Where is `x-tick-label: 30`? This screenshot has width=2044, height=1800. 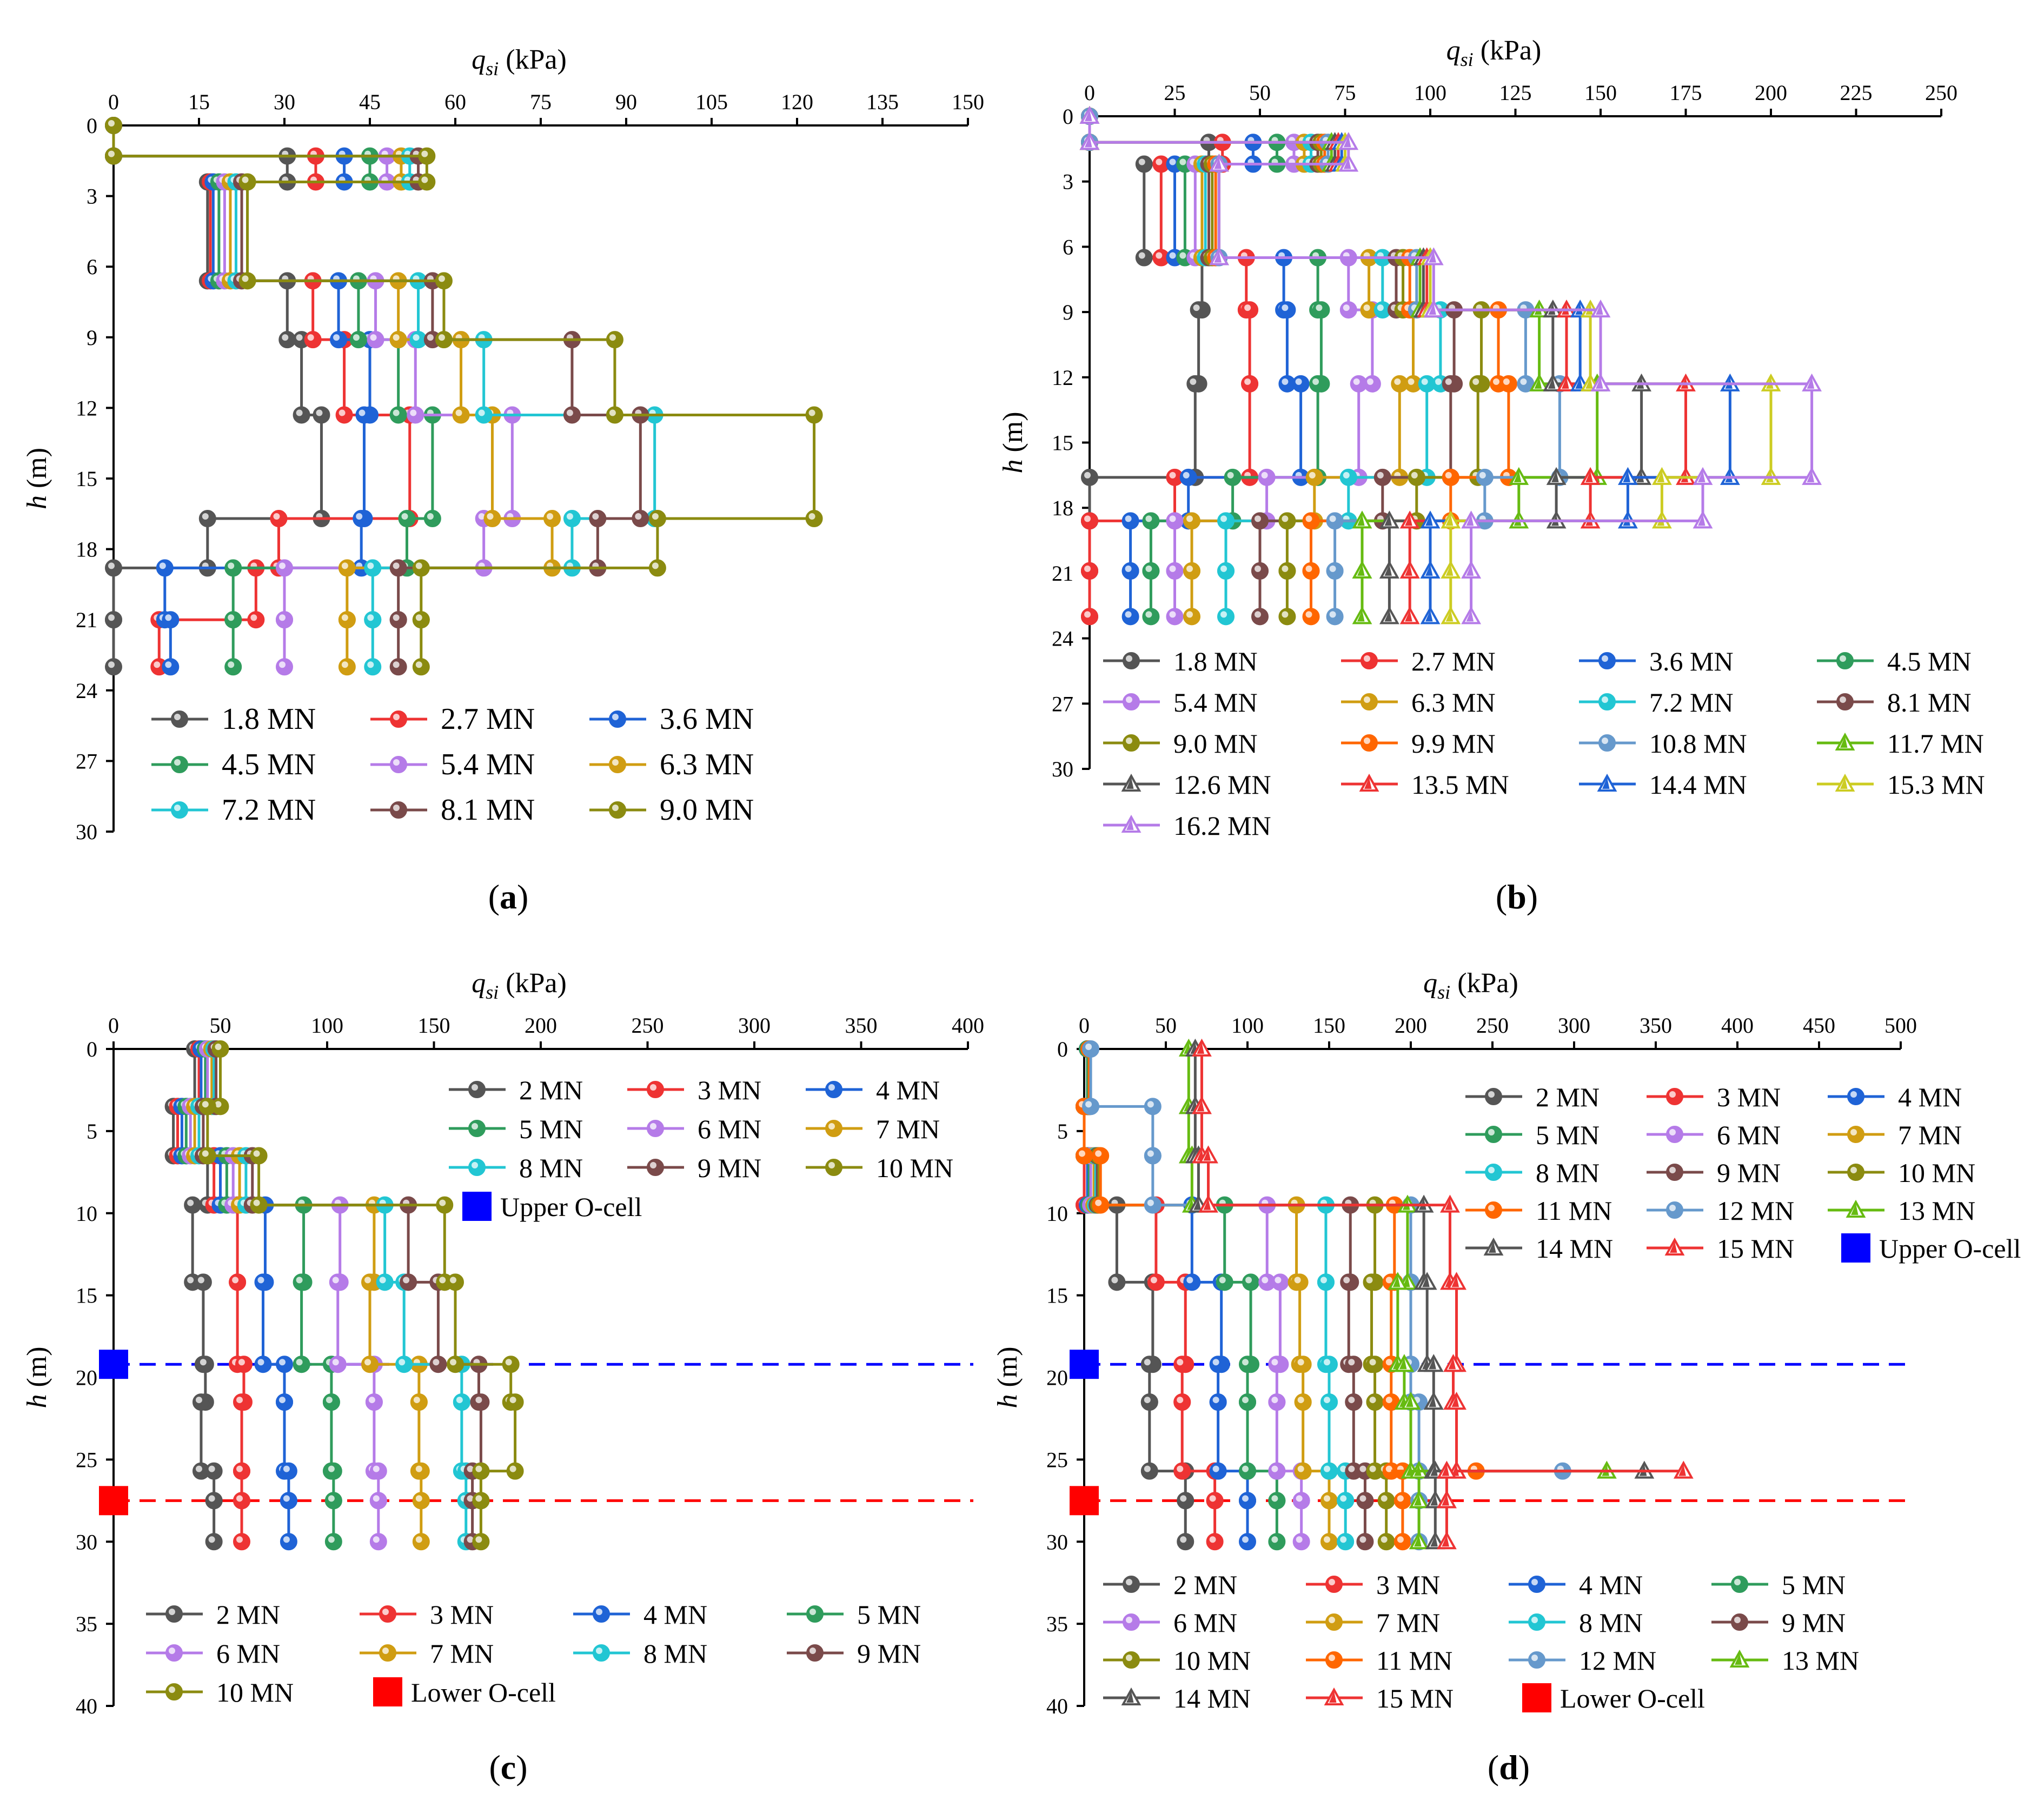 x-tick-label: 30 is located at coordinates (284, 102).